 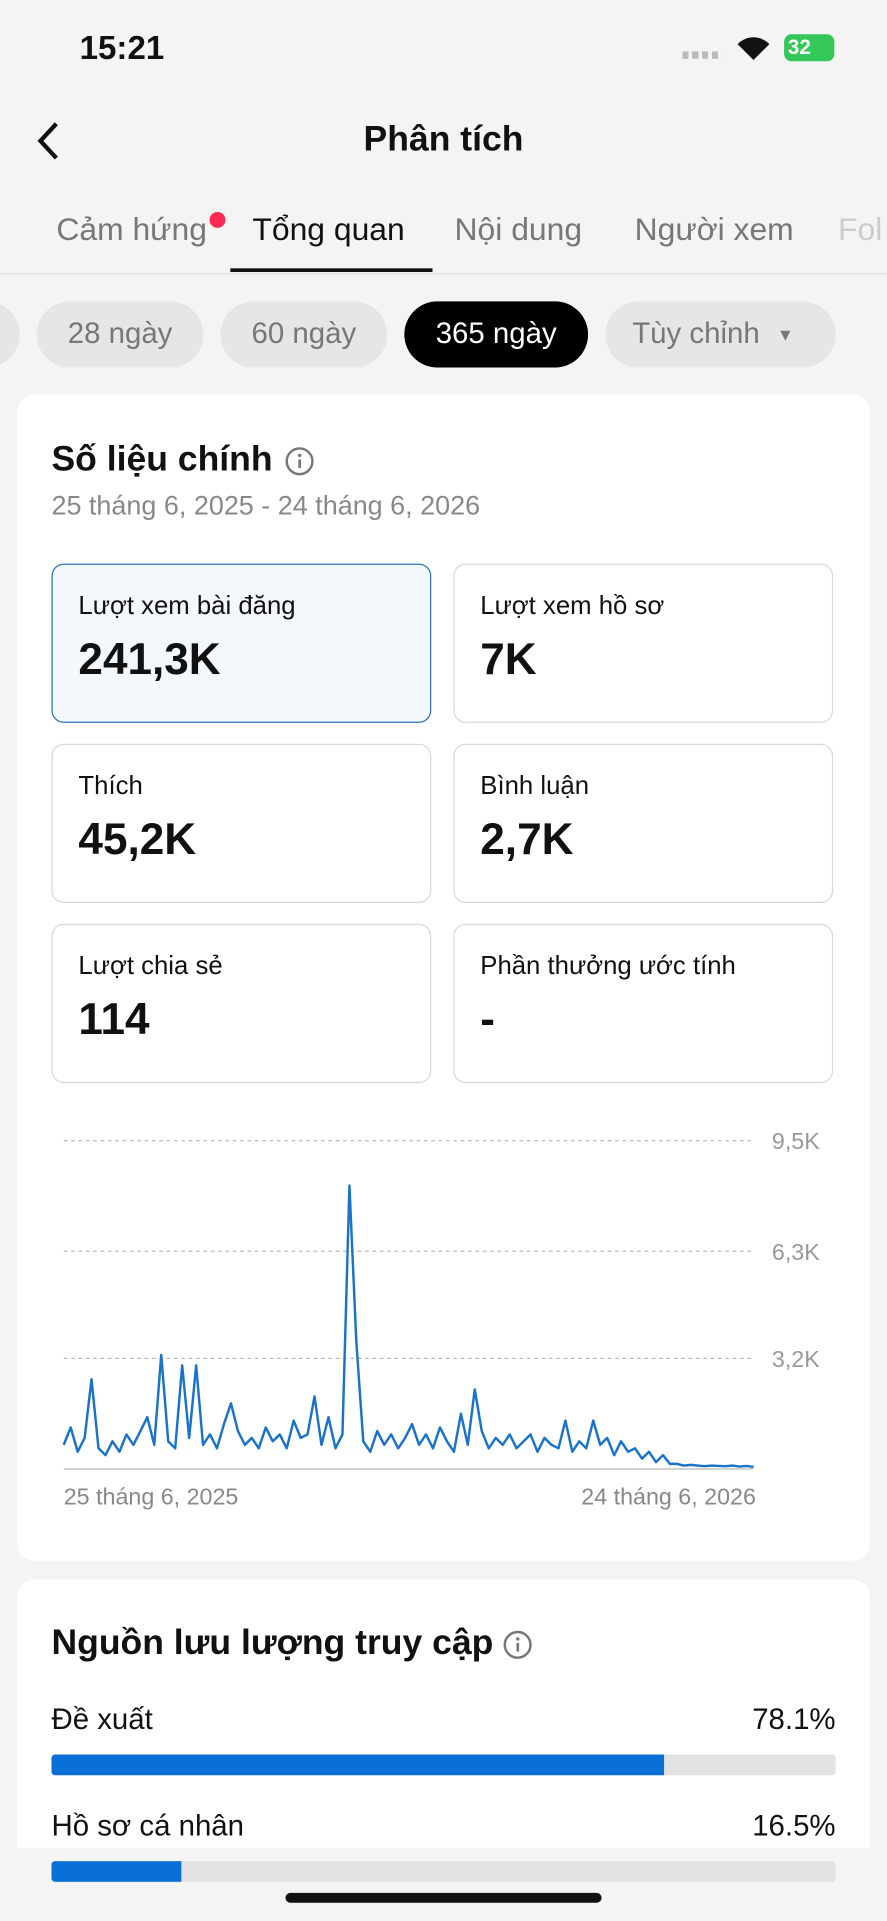 I want to click on source-name: Hồ sơ cá nhân, so click(x=148, y=1826).